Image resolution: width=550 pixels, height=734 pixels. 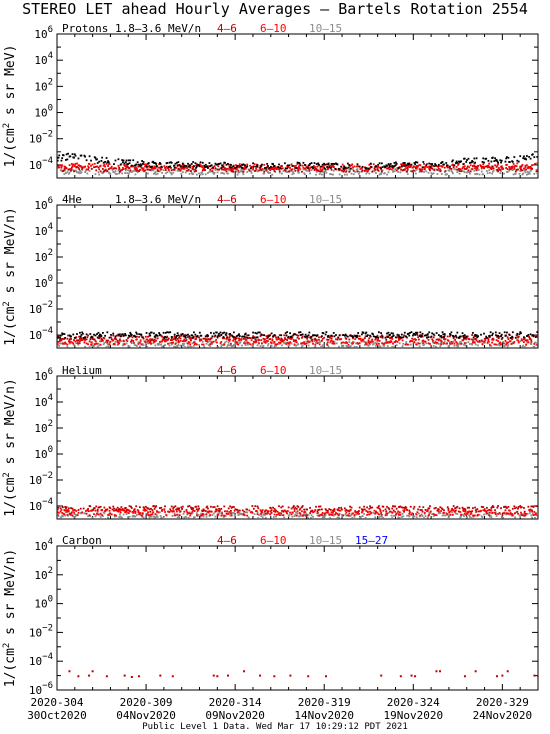 What do you see at coordinates (41, 660) in the screenshot?
I see `y-tick-label: 10−4` at bounding box center [41, 660].